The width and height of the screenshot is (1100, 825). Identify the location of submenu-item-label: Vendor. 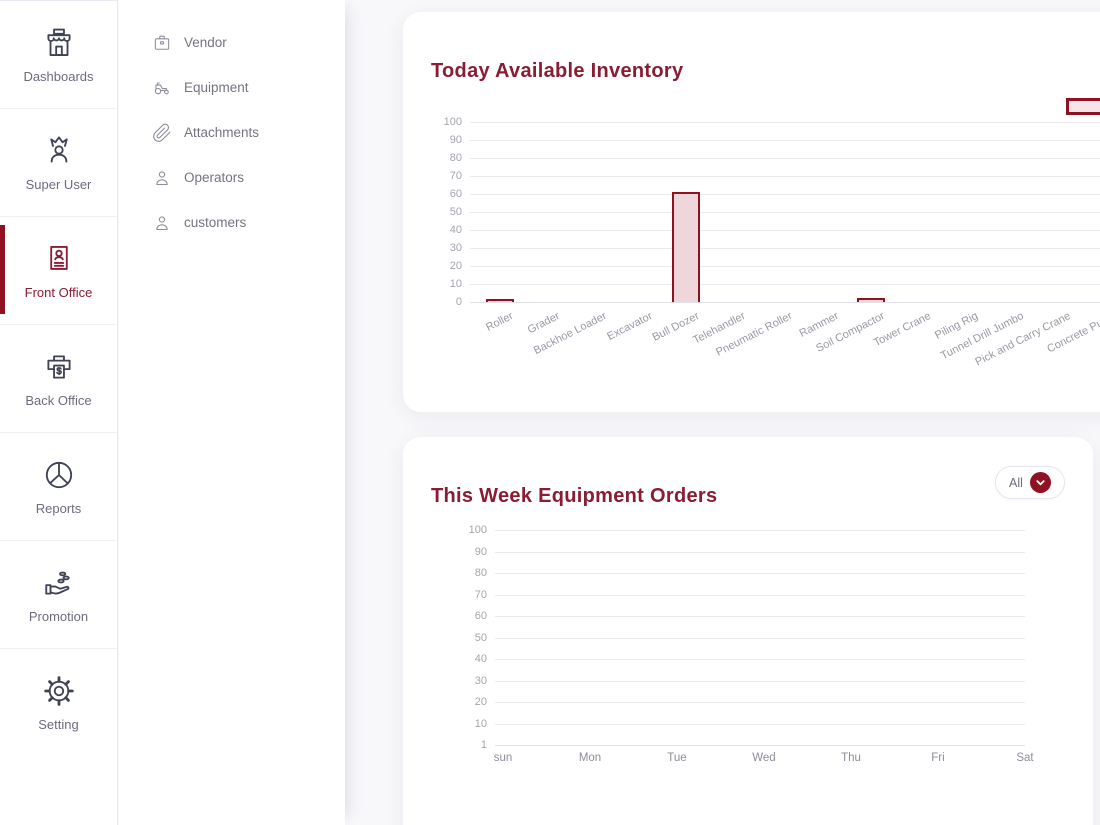
(205, 42).